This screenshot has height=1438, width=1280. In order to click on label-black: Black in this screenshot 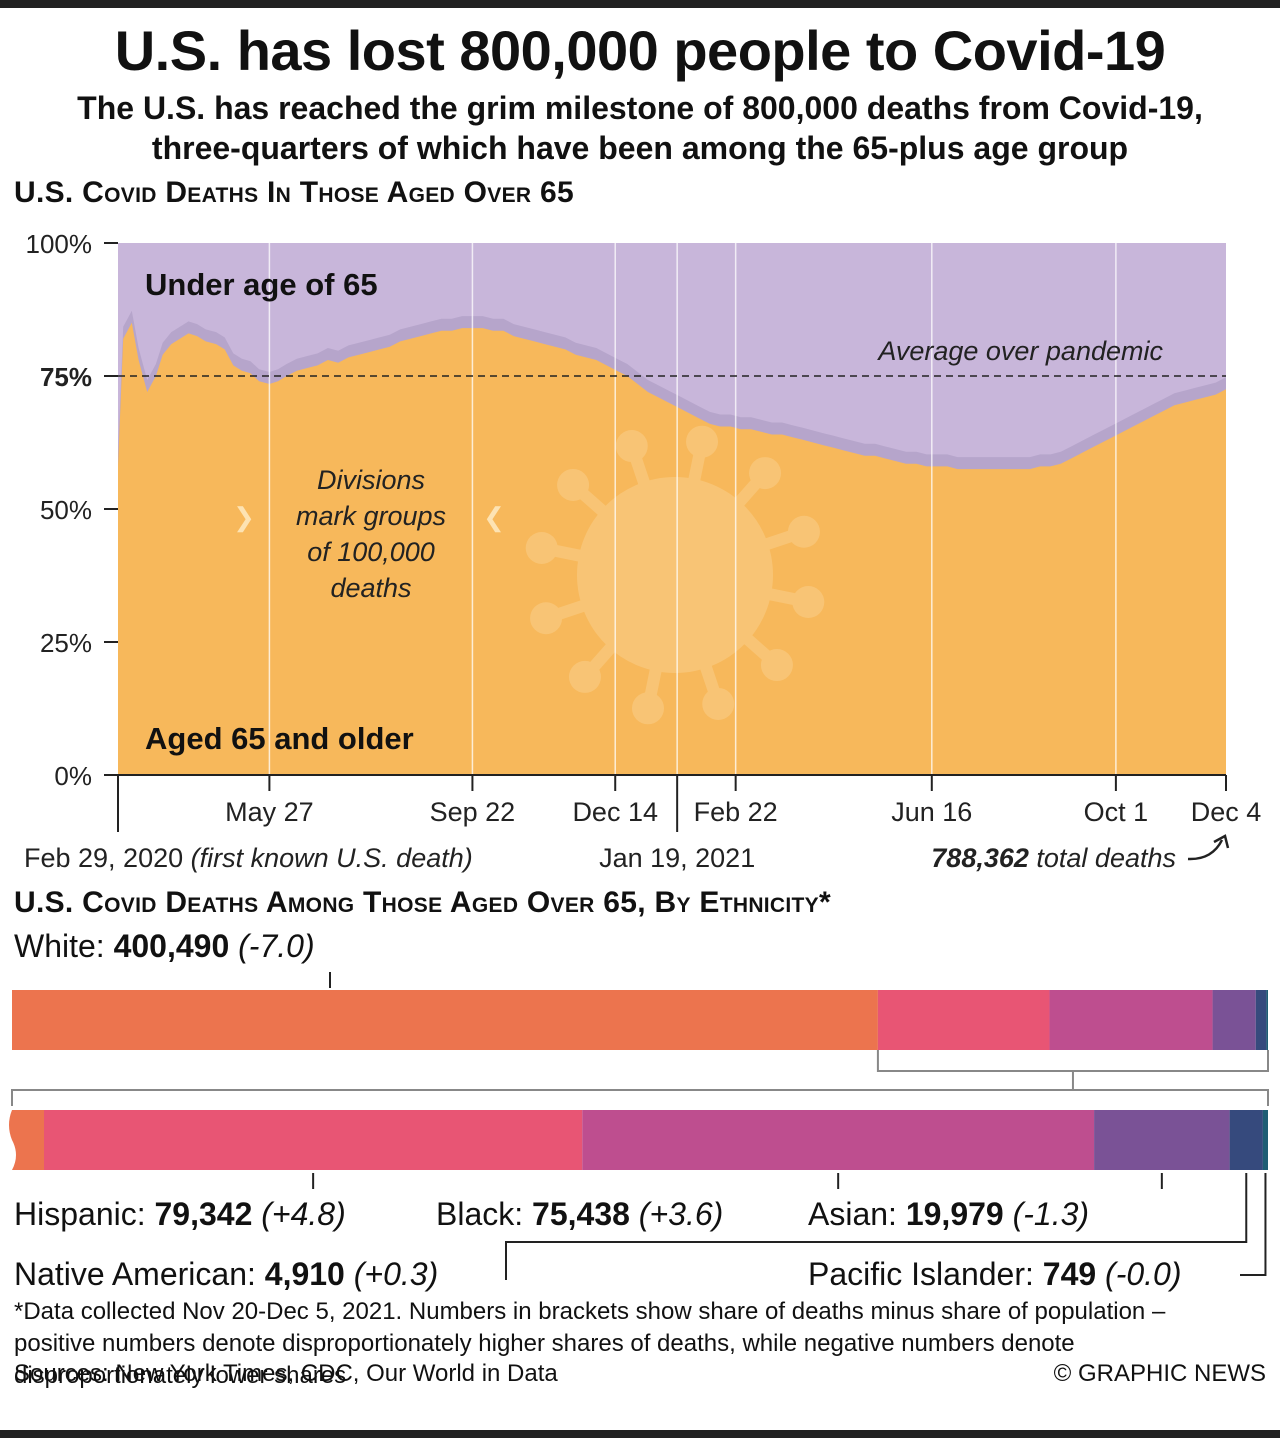, I will do `click(475, 1214)`.